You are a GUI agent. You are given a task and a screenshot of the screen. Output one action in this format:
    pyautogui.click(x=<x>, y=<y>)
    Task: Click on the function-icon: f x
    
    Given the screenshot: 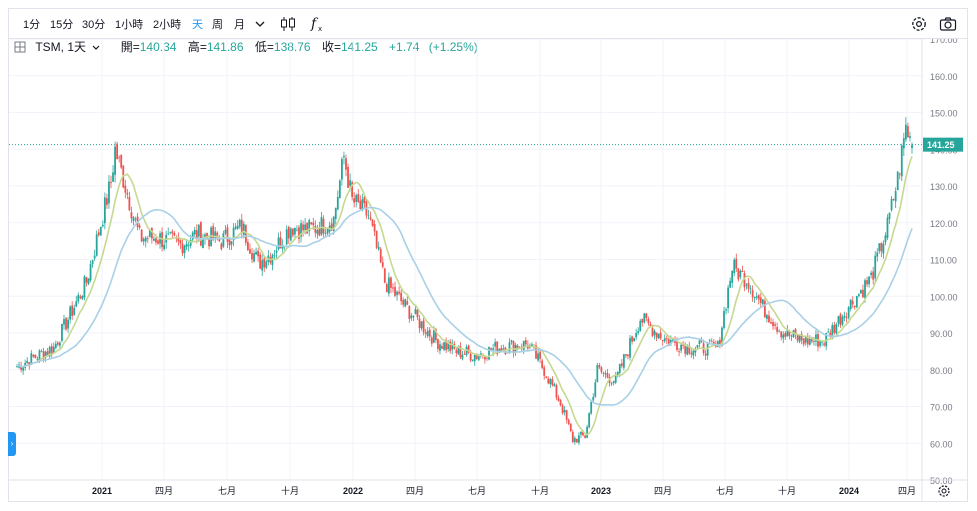 What is the action you would take?
    pyautogui.click(x=318, y=24)
    